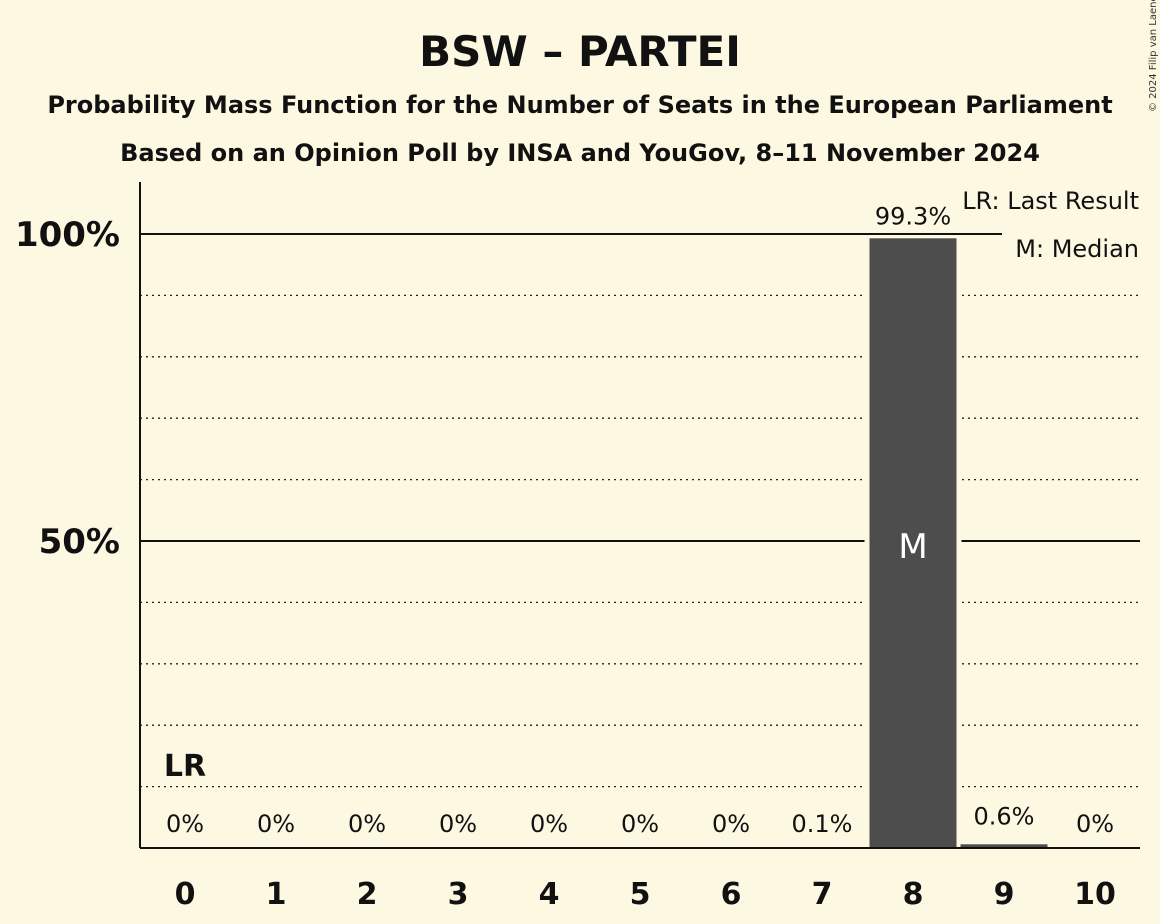  What do you see at coordinates (185, 894) in the screenshot?
I see `x-tick-label: 0` at bounding box center [185, 894].